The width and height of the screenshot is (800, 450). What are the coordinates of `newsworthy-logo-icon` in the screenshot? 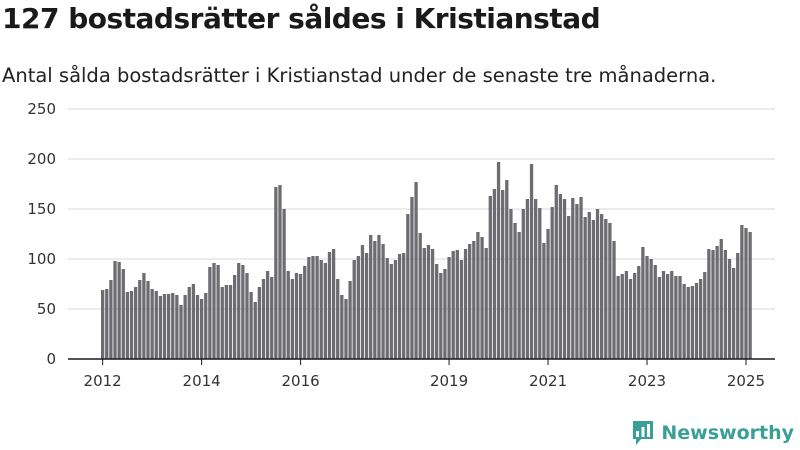 It's located at (643, 433).